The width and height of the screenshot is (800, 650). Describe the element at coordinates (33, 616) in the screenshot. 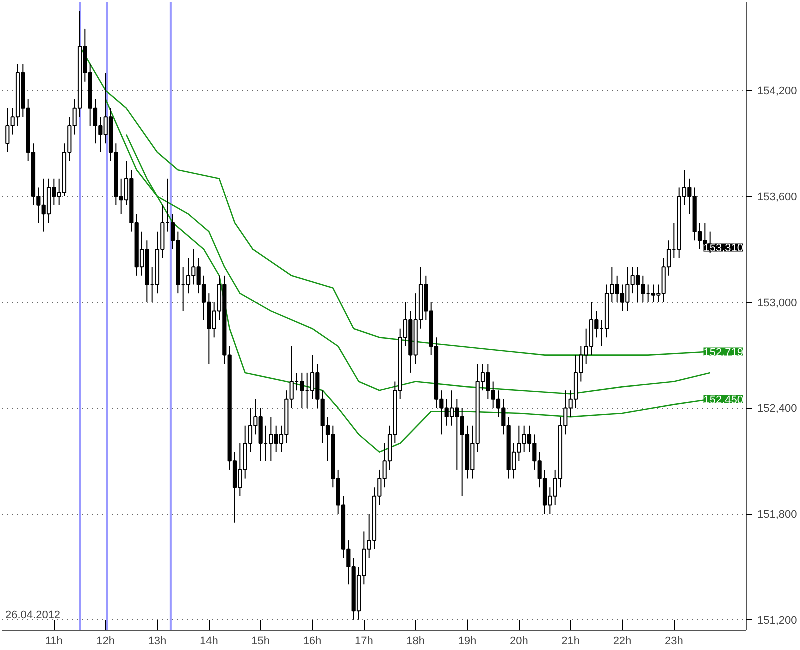

I see `annotation: 26.04.2012` at that location.